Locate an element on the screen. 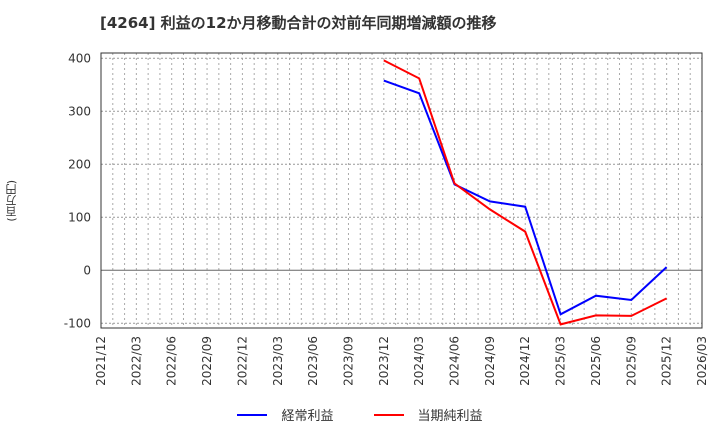 This screenshot has width=720, height=440. legend-item-ordinary-profit: 経常利益 is located at coordinates (285, 414).